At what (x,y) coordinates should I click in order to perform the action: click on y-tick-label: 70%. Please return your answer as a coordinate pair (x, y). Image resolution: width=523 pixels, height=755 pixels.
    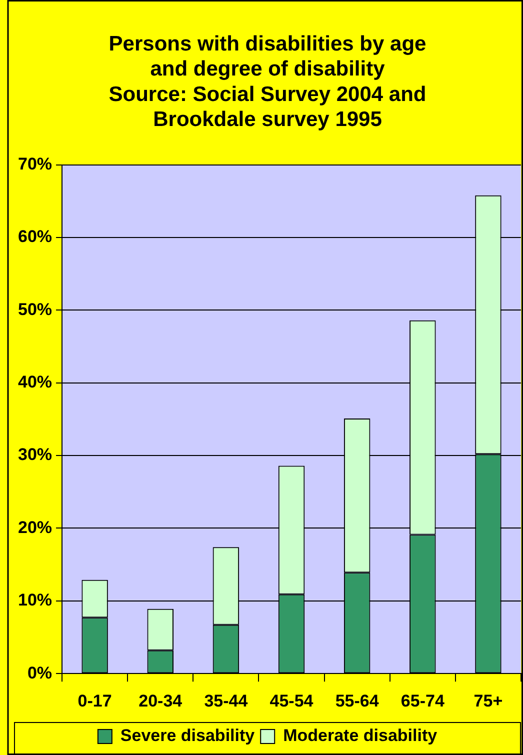
    Looking at the image, I should click on (35, 164).